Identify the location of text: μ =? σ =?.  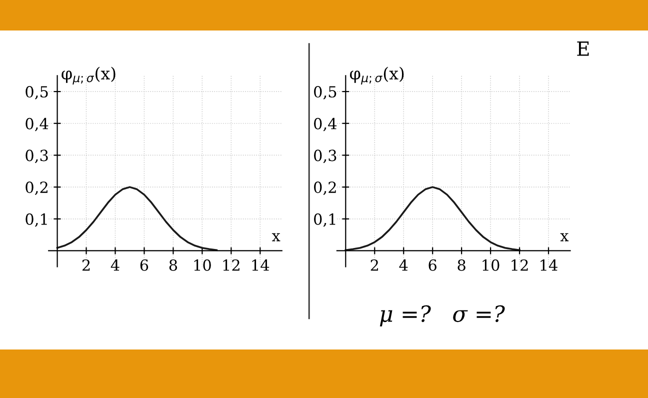
(442, 315).